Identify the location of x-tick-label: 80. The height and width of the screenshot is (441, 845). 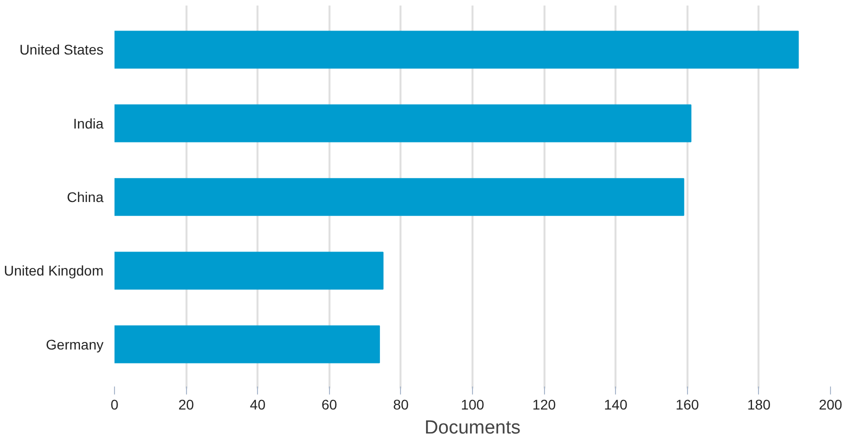
(401, 404).